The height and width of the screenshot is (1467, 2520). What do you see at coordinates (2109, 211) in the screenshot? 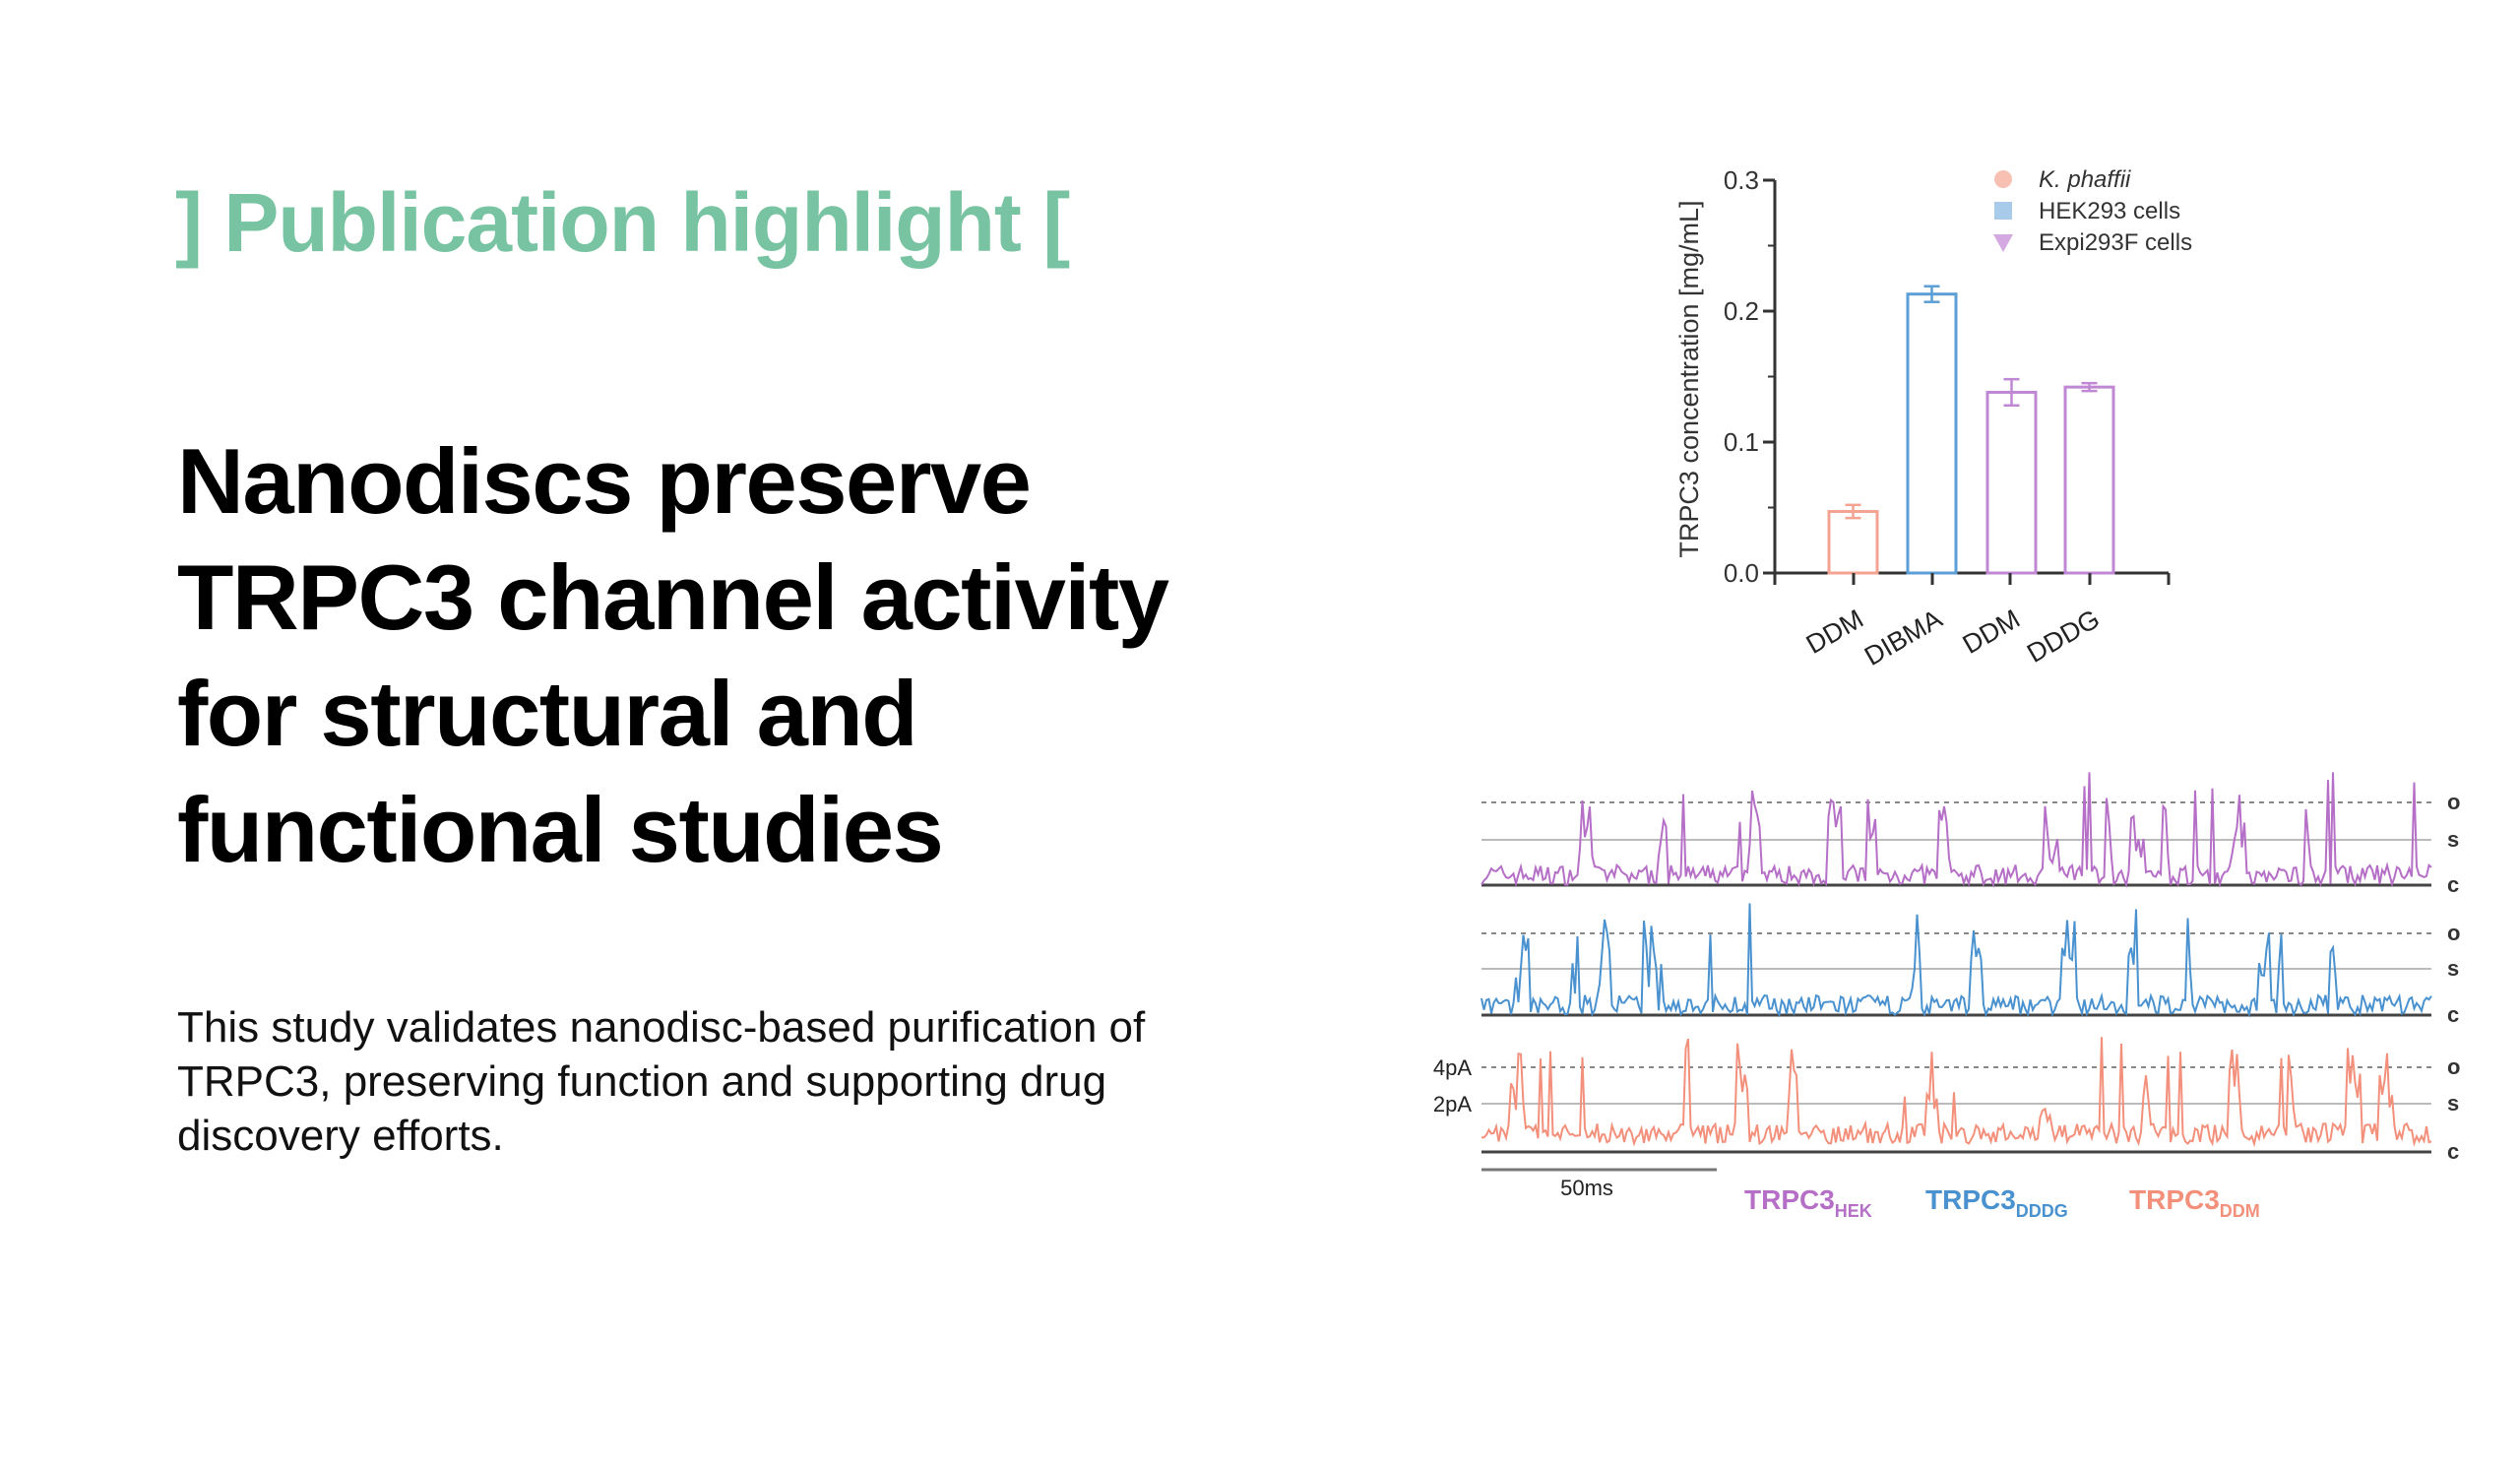
I see `legend-label: HEK293 cells` at bounding box center [2109, 211].